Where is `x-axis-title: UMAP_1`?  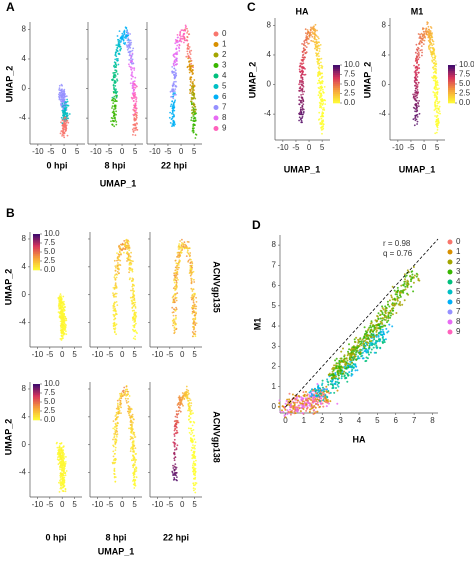
x-axis-title: UMAP_1 is located at coordinates (116, 551).